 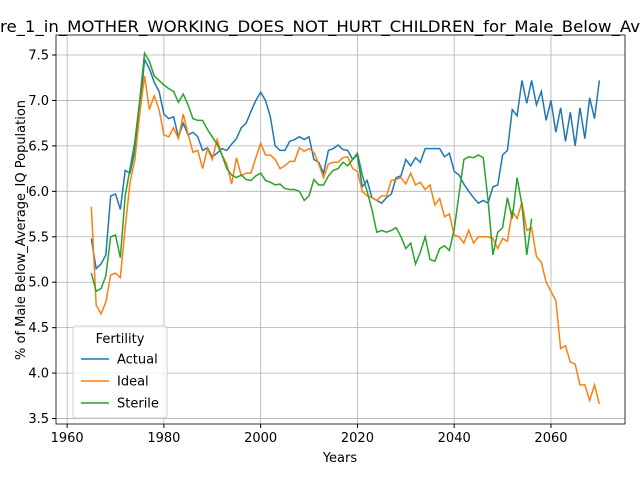 What do you see at coordinates (340, 458) in the screenshot?
I see `x-axis-label: Years` at bounding box center [340, 458].